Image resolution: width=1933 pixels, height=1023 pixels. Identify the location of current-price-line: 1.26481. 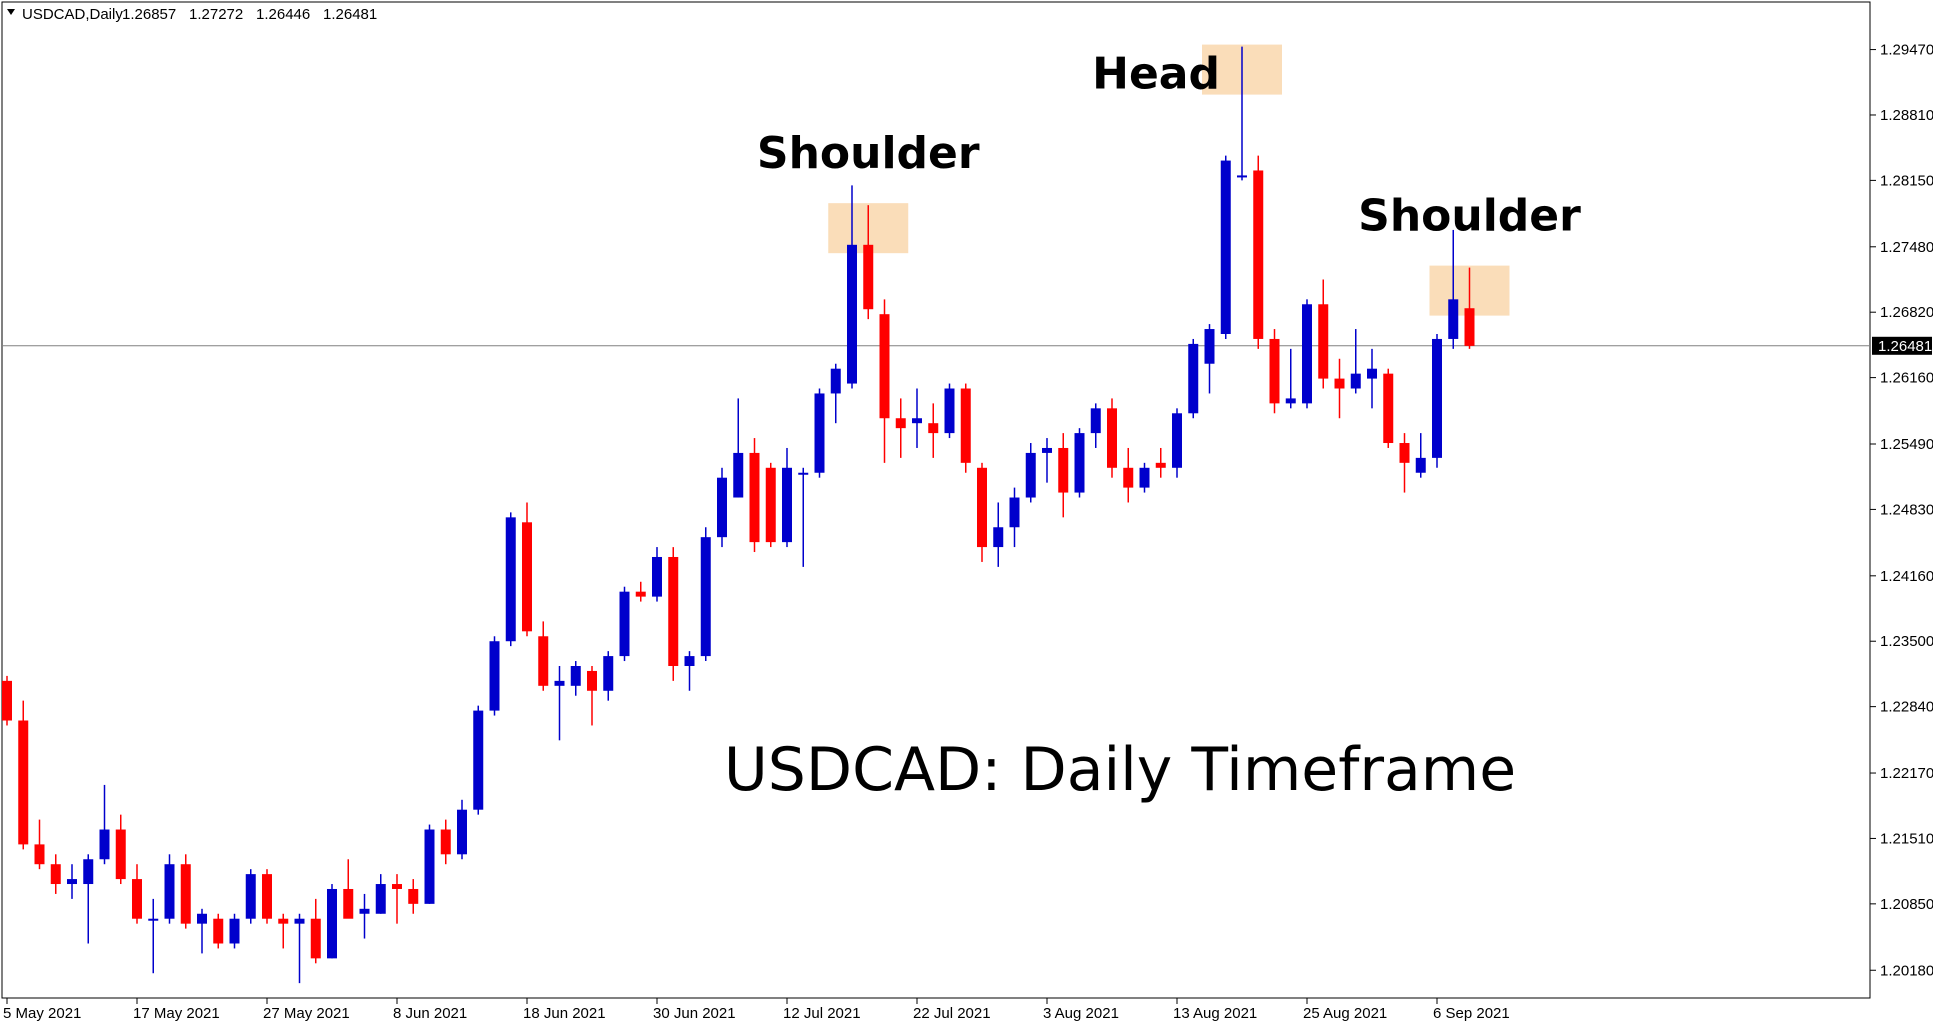
(967, 345).